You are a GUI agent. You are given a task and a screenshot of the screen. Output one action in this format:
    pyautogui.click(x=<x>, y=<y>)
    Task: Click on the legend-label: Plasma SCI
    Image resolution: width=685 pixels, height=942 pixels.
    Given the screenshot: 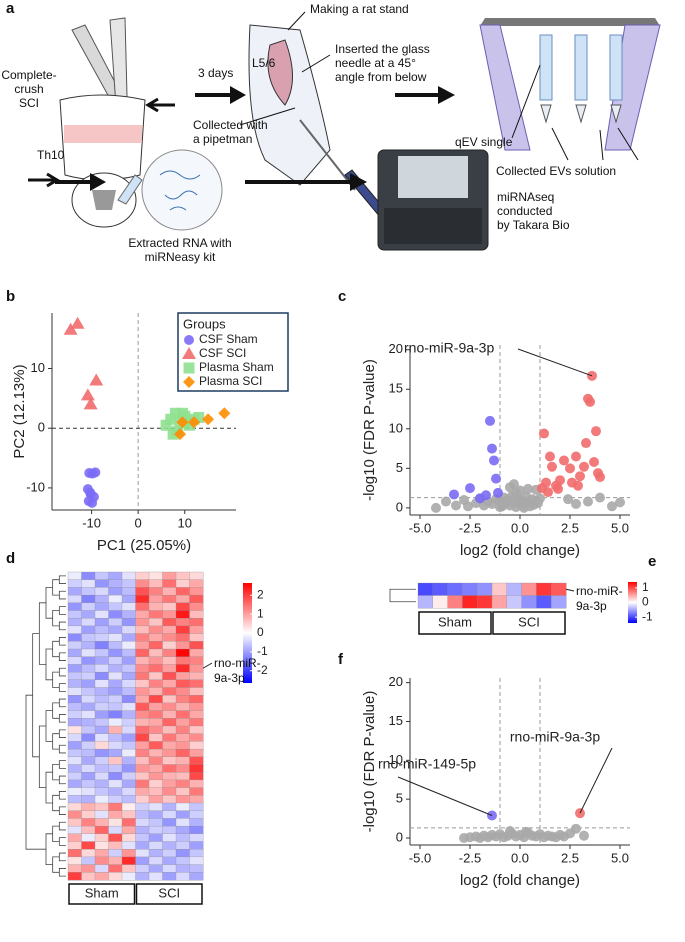 What is the action you would take?
    pyautogui.click(x=230, y=381)
    